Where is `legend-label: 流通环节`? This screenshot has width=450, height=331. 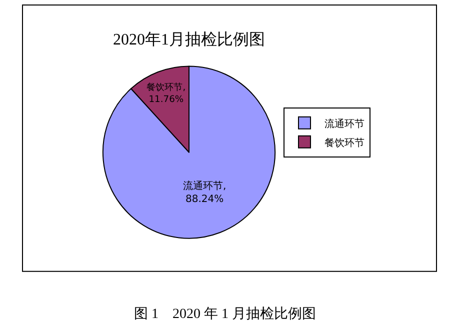 legend-label: 流通环节 is located at coordinates (344, 124).